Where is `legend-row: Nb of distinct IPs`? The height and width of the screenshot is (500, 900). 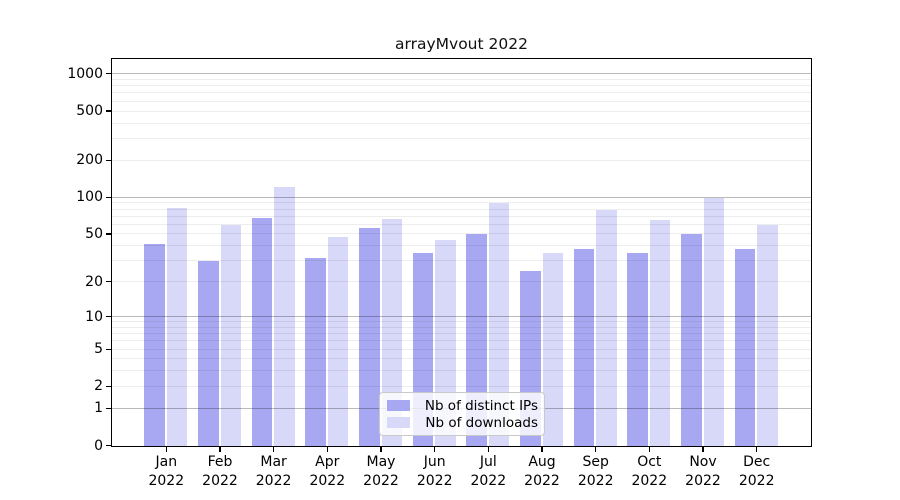 legend-row: Nb of distinct IPs is located at coordinates (462, 405).